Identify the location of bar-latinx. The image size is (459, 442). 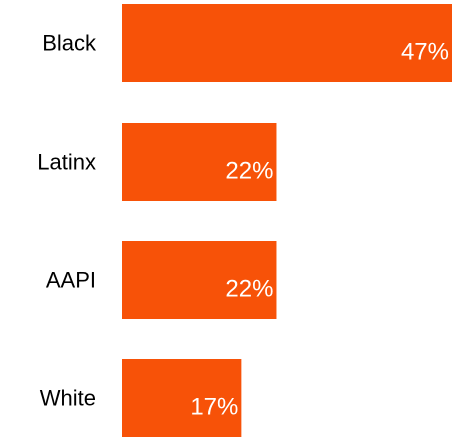
(199, 162).